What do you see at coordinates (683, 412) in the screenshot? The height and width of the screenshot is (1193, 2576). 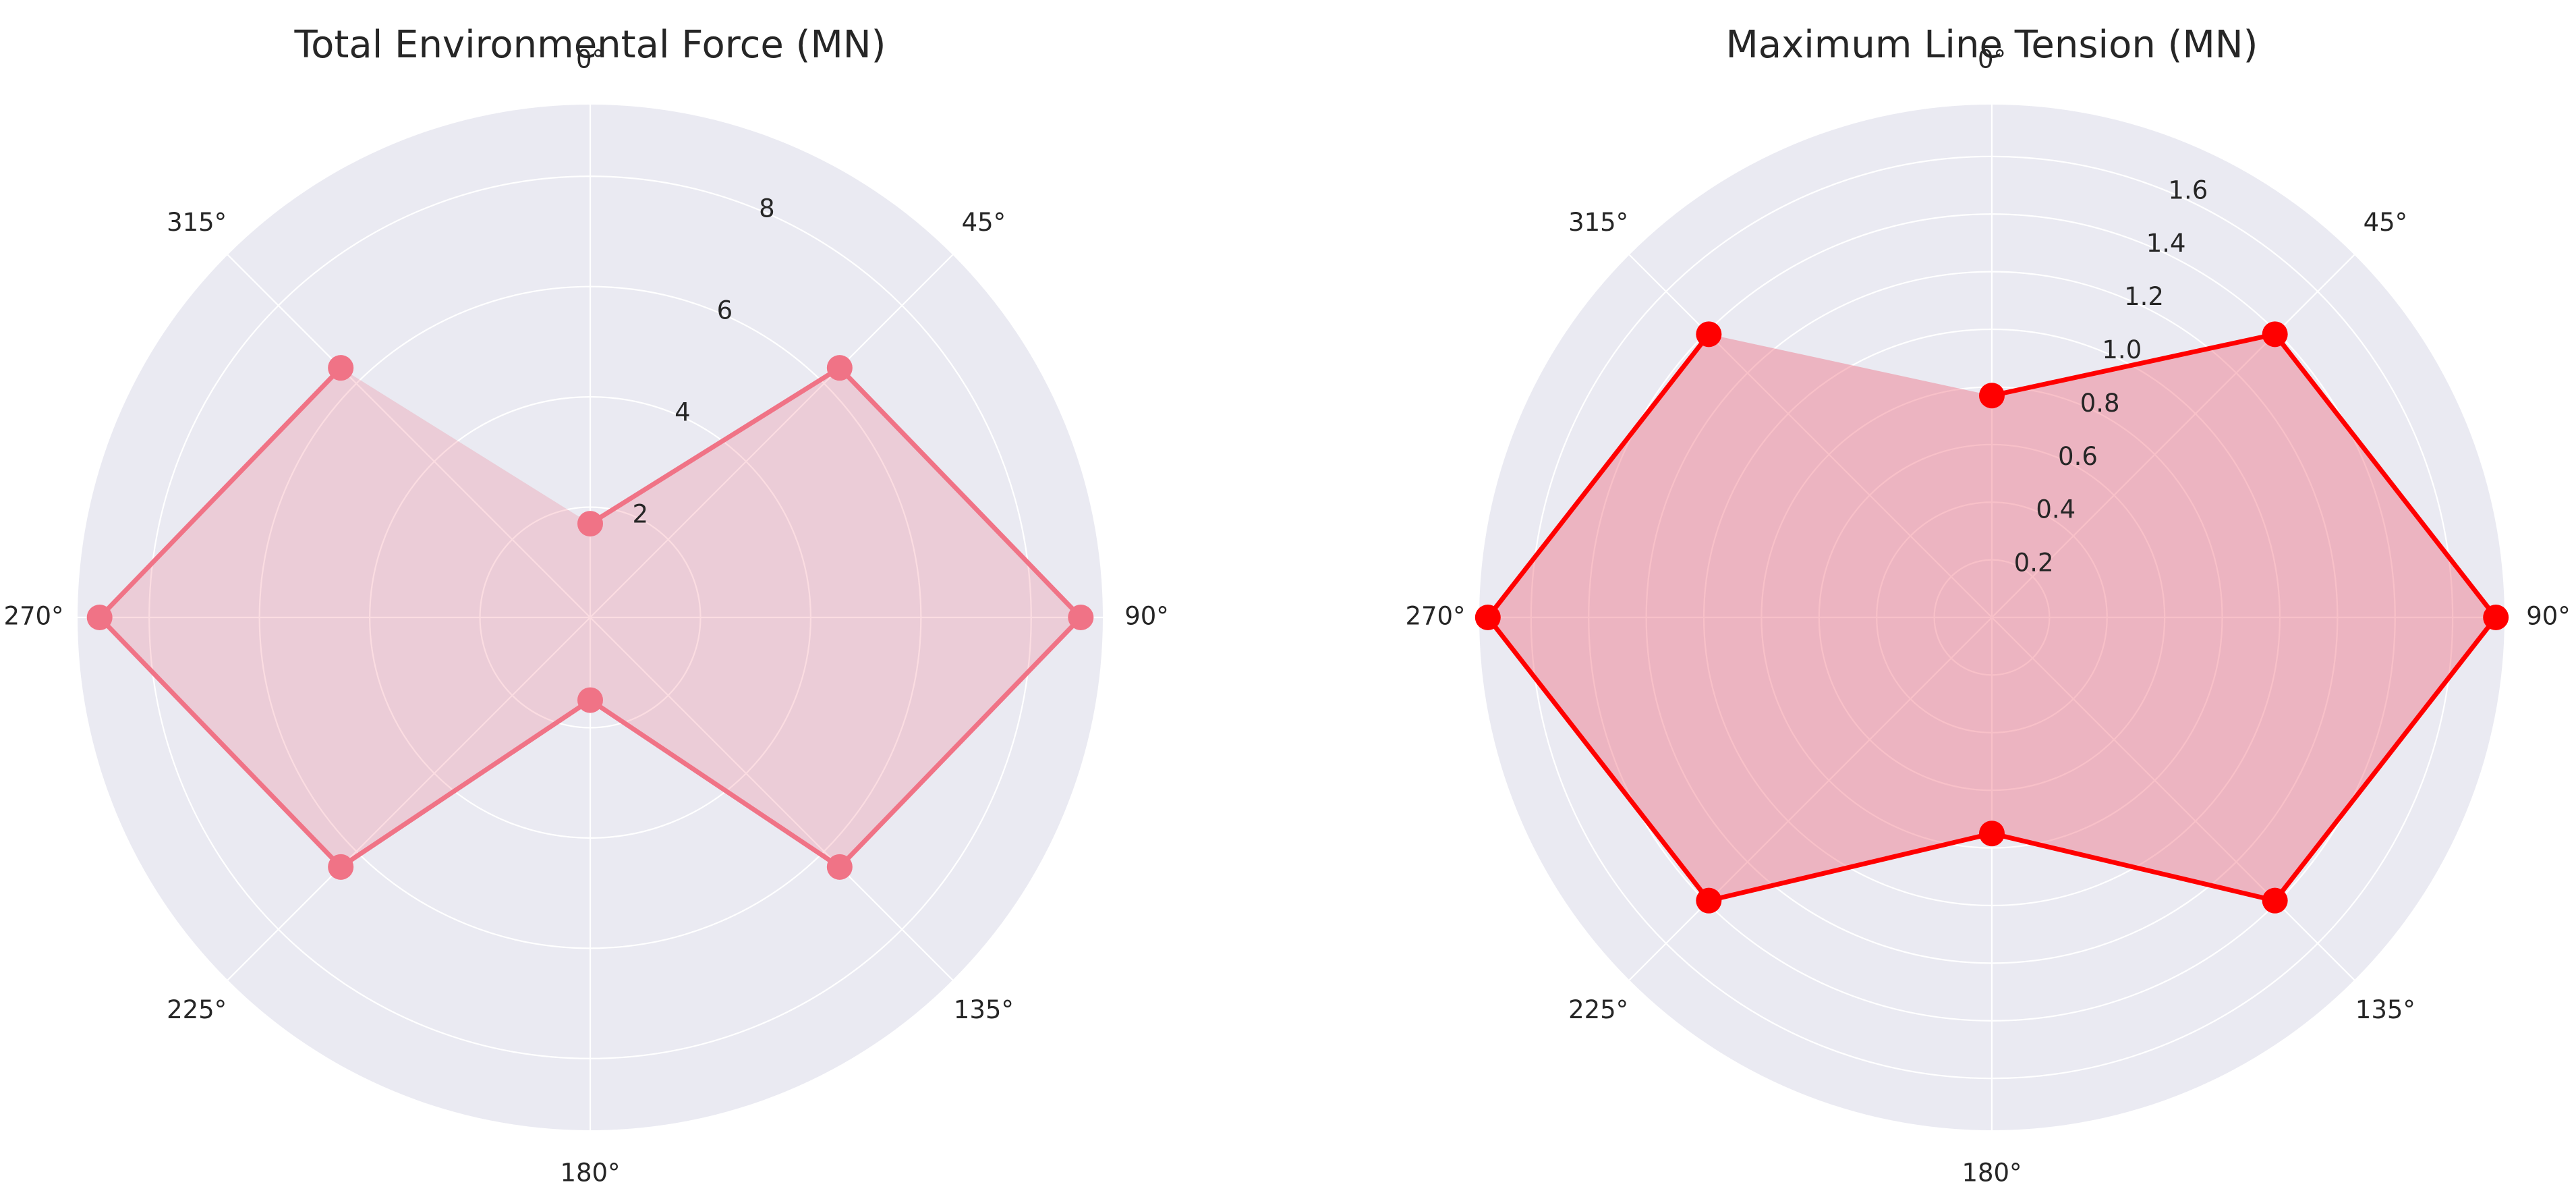 I see `radial-tick-label: 4` at bounding box center [683, 412].